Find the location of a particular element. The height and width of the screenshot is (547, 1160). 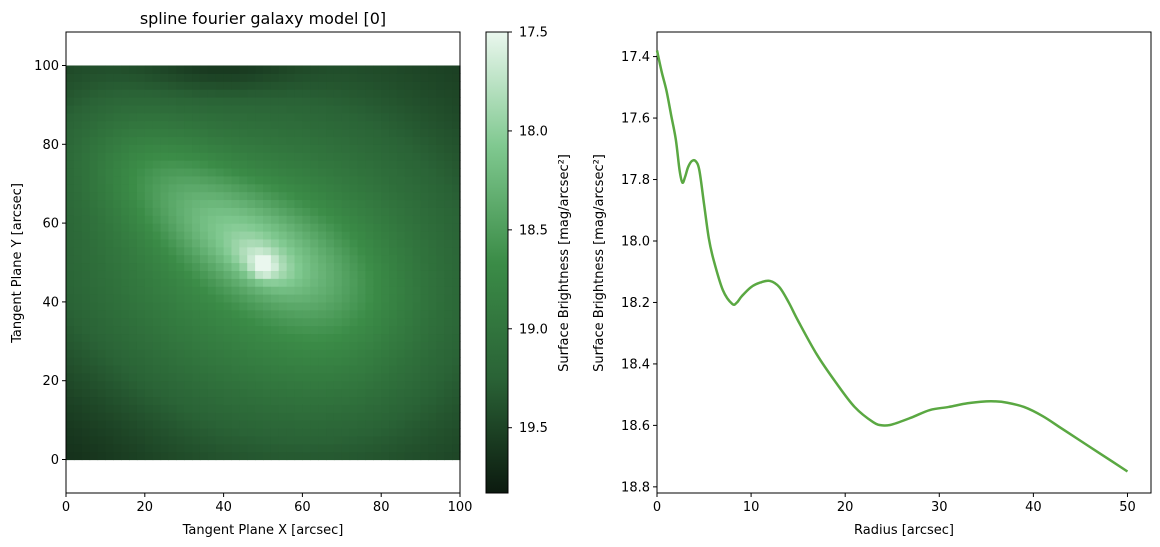

colorbar-tick-label: 19.0 is located at coordinates (533, 329).